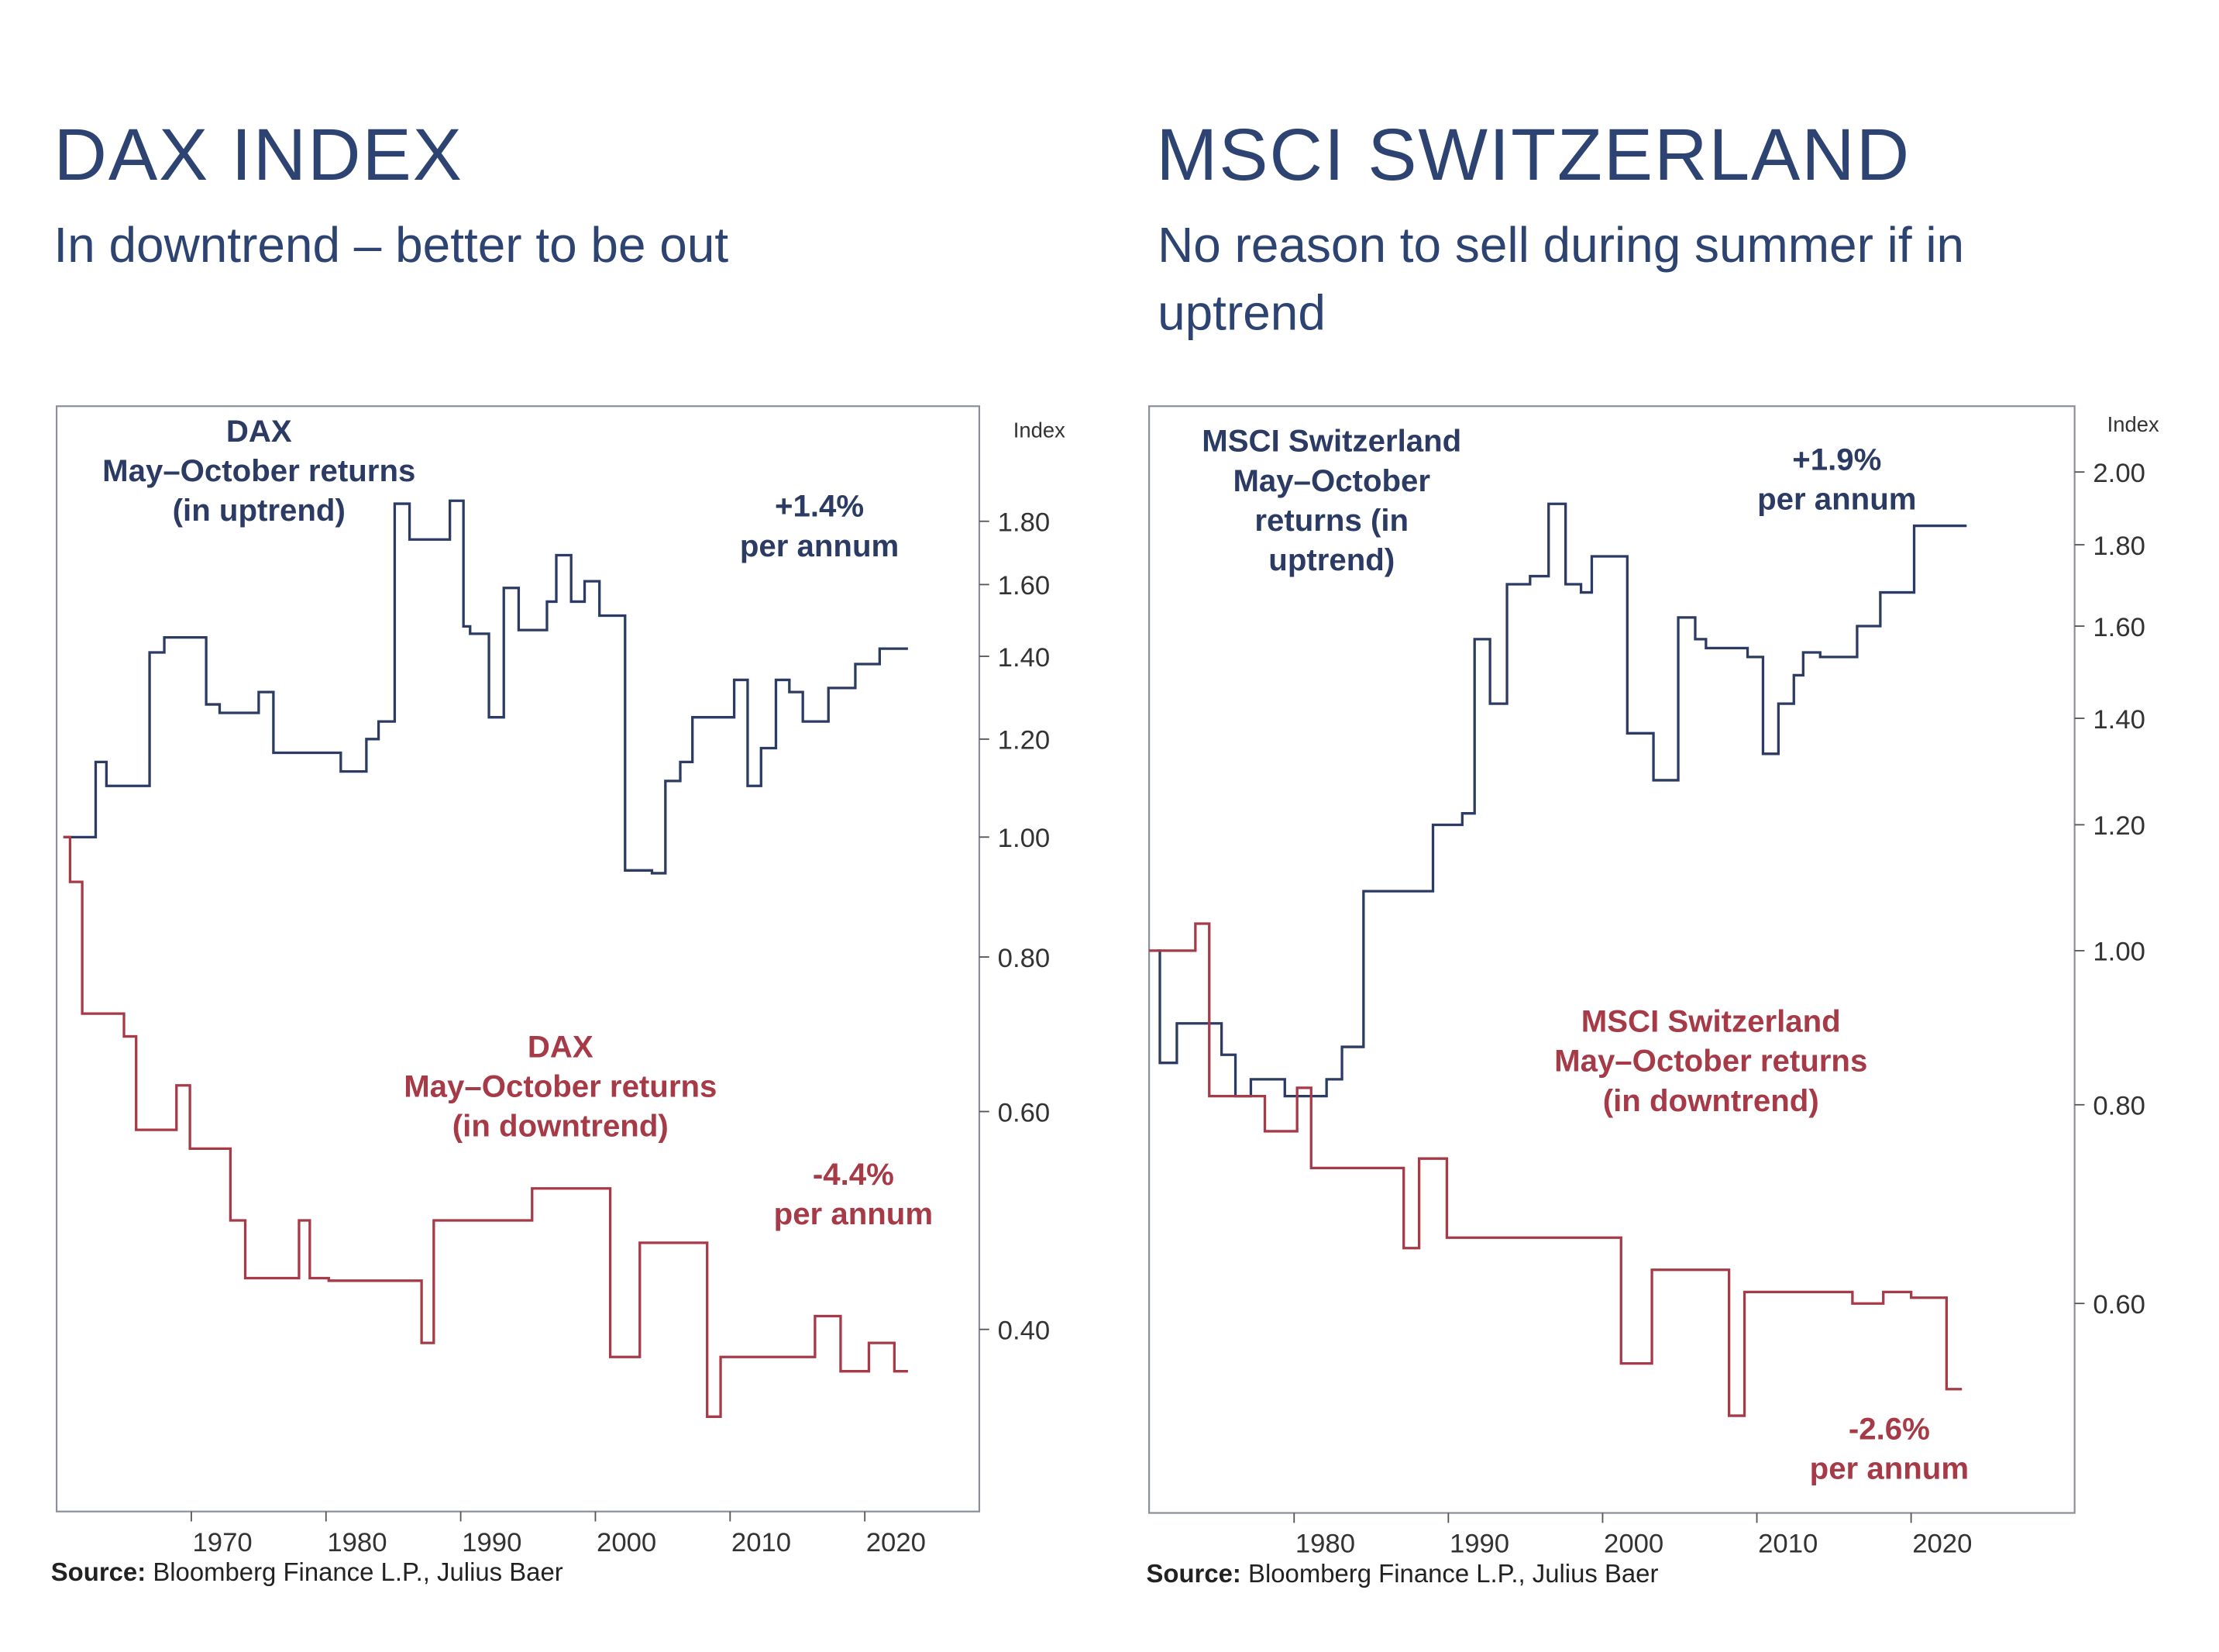 The image size is (2219, 1652). I want to click on return-value: -2.6%, so click(1889, 1429).